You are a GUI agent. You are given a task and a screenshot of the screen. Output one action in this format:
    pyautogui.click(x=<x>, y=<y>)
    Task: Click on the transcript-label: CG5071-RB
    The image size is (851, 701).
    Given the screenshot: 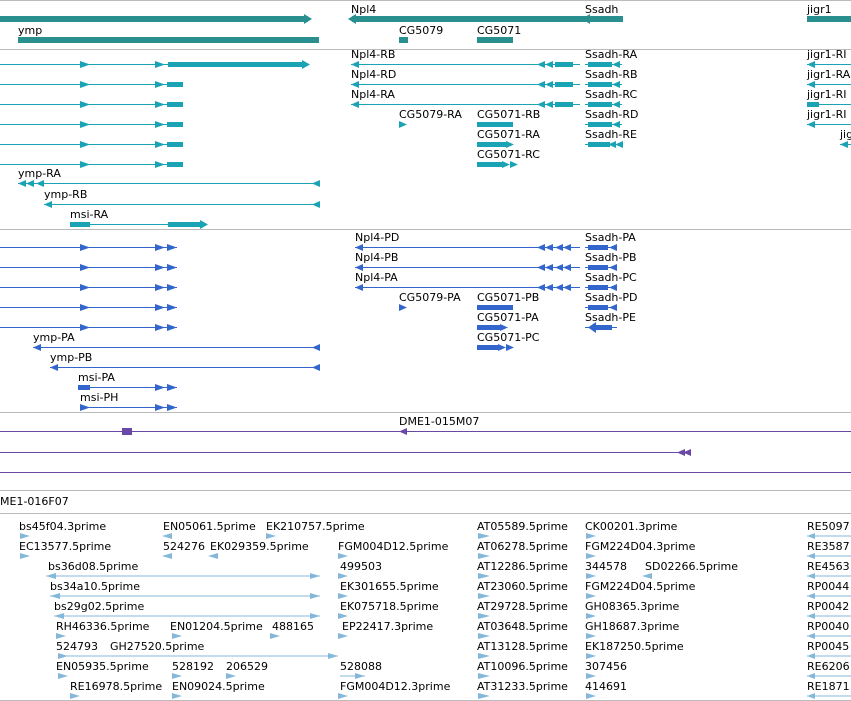 What is the action you would take?
    pyautogui.click(x=508, y=114)
    